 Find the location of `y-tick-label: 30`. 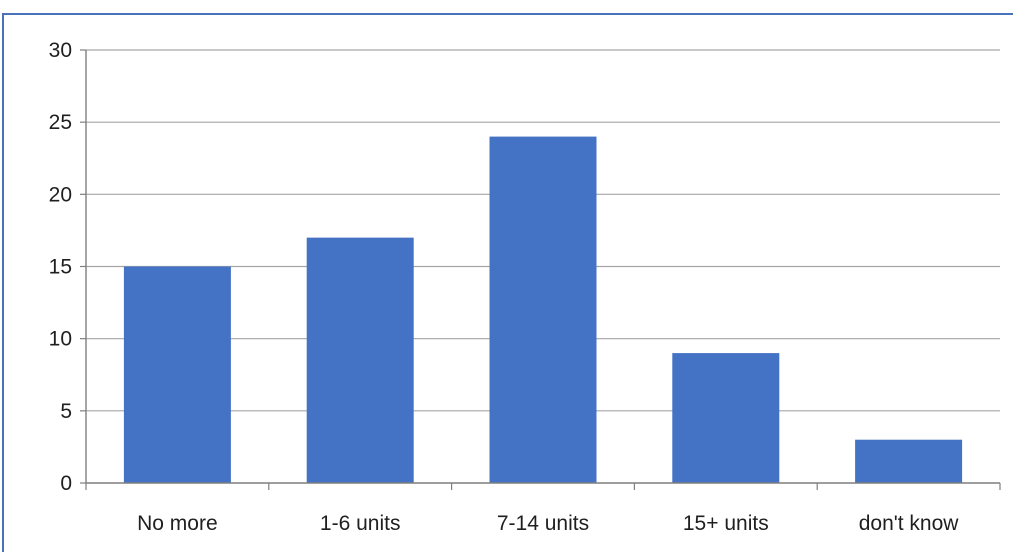

y-tick-label: 30 is located at coordinates (60, 50).